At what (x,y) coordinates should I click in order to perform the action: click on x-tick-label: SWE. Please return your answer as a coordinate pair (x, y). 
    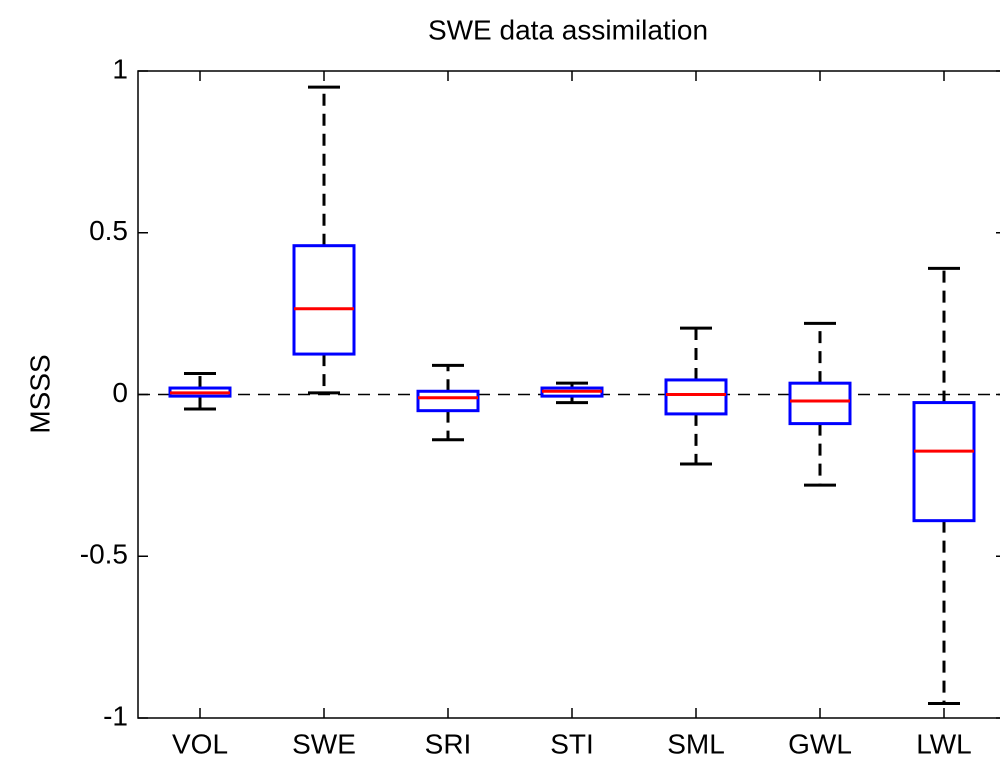
    Looking at the image, I should click on (324, 743).